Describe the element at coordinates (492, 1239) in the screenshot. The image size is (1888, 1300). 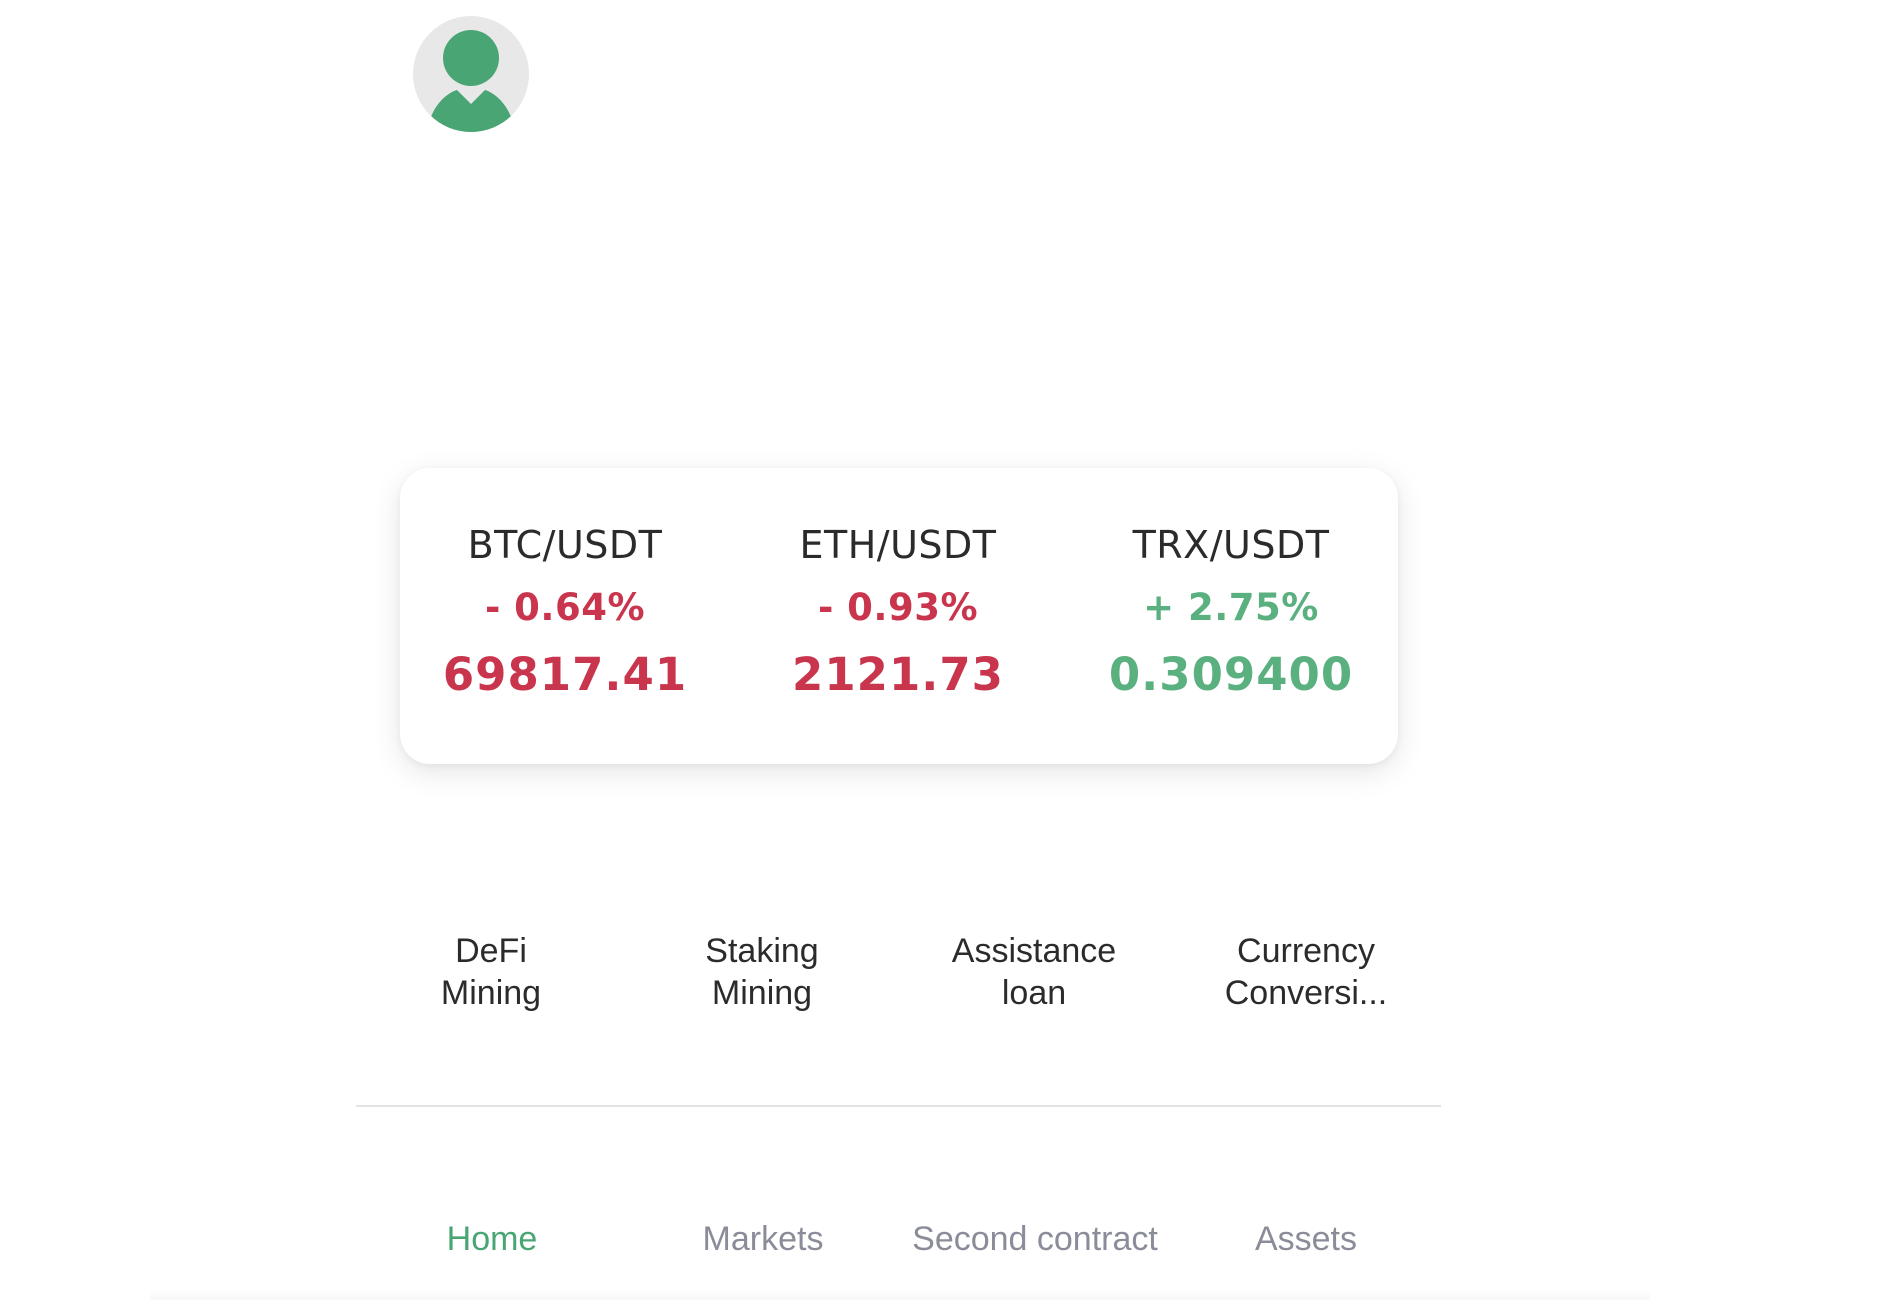
I see `tab-home: Home` at that location.